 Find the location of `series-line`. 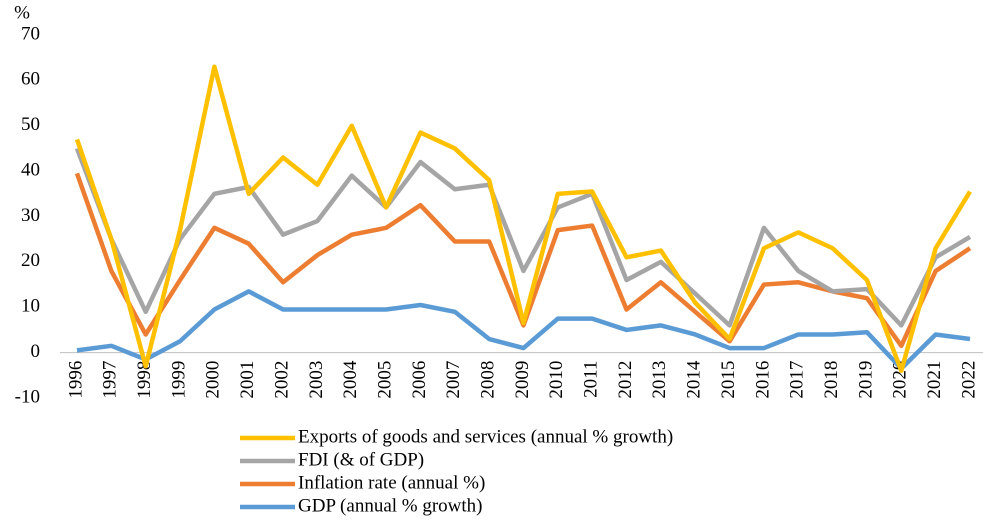

series-line is located at coordinates (523, 330).